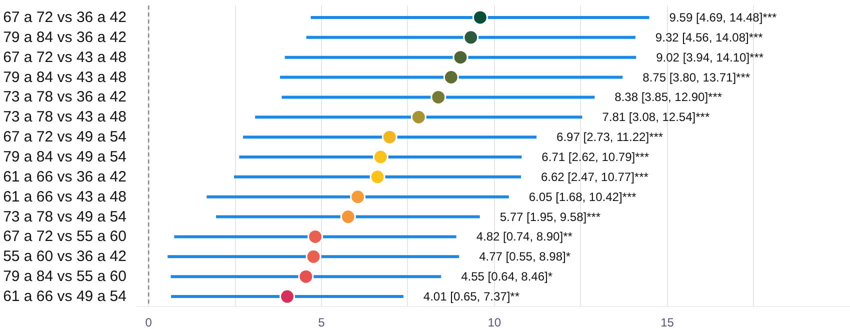 This screenshot has height=329, width=850. I want to click on annotation: 7.81 [3.08, 12.54]***, so click(656, 117).